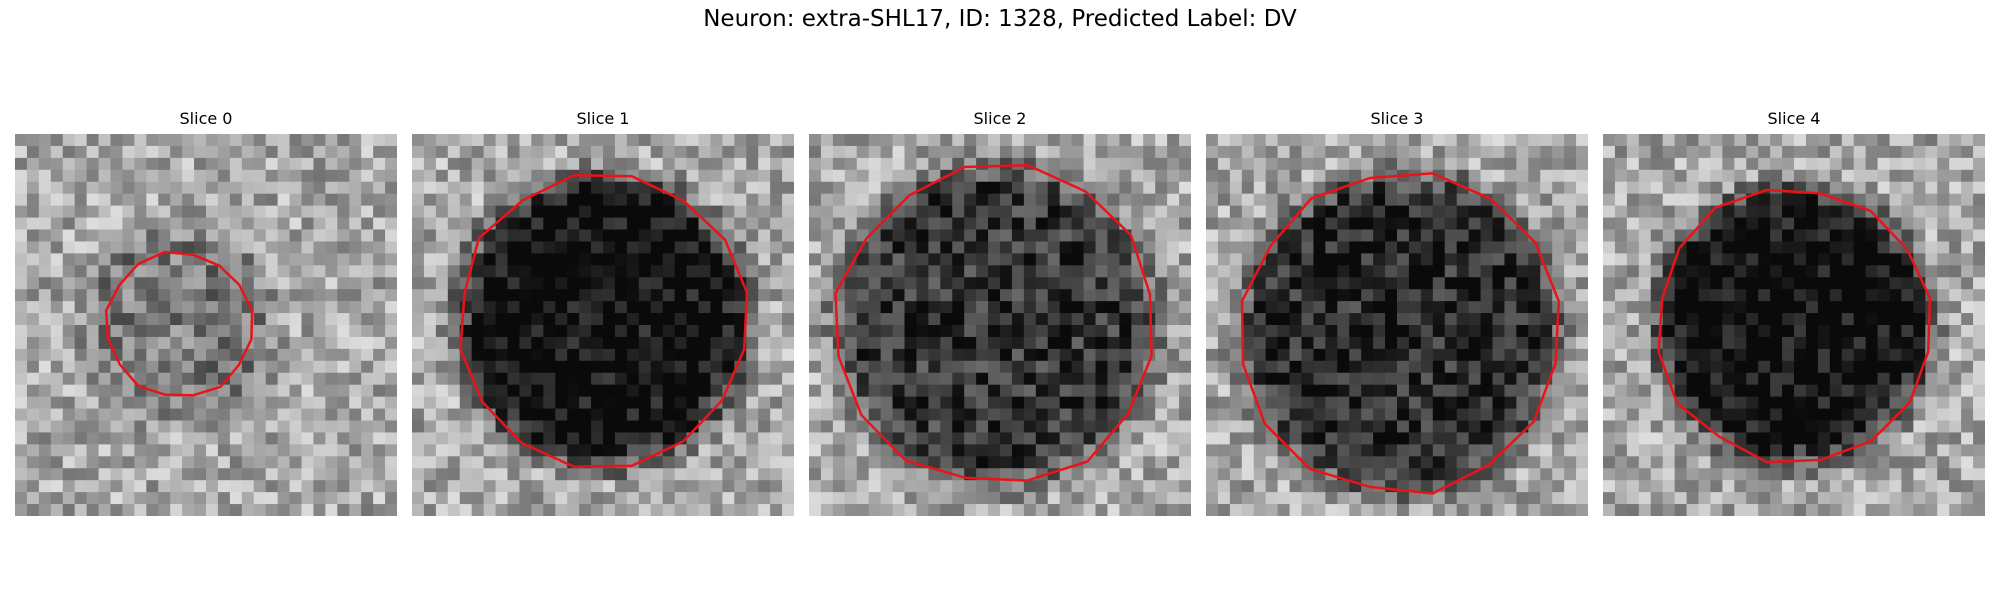 This screenshot has height=600, width=2000. I want to click on slice-panel-0: Slice 0, so click(206, 312).